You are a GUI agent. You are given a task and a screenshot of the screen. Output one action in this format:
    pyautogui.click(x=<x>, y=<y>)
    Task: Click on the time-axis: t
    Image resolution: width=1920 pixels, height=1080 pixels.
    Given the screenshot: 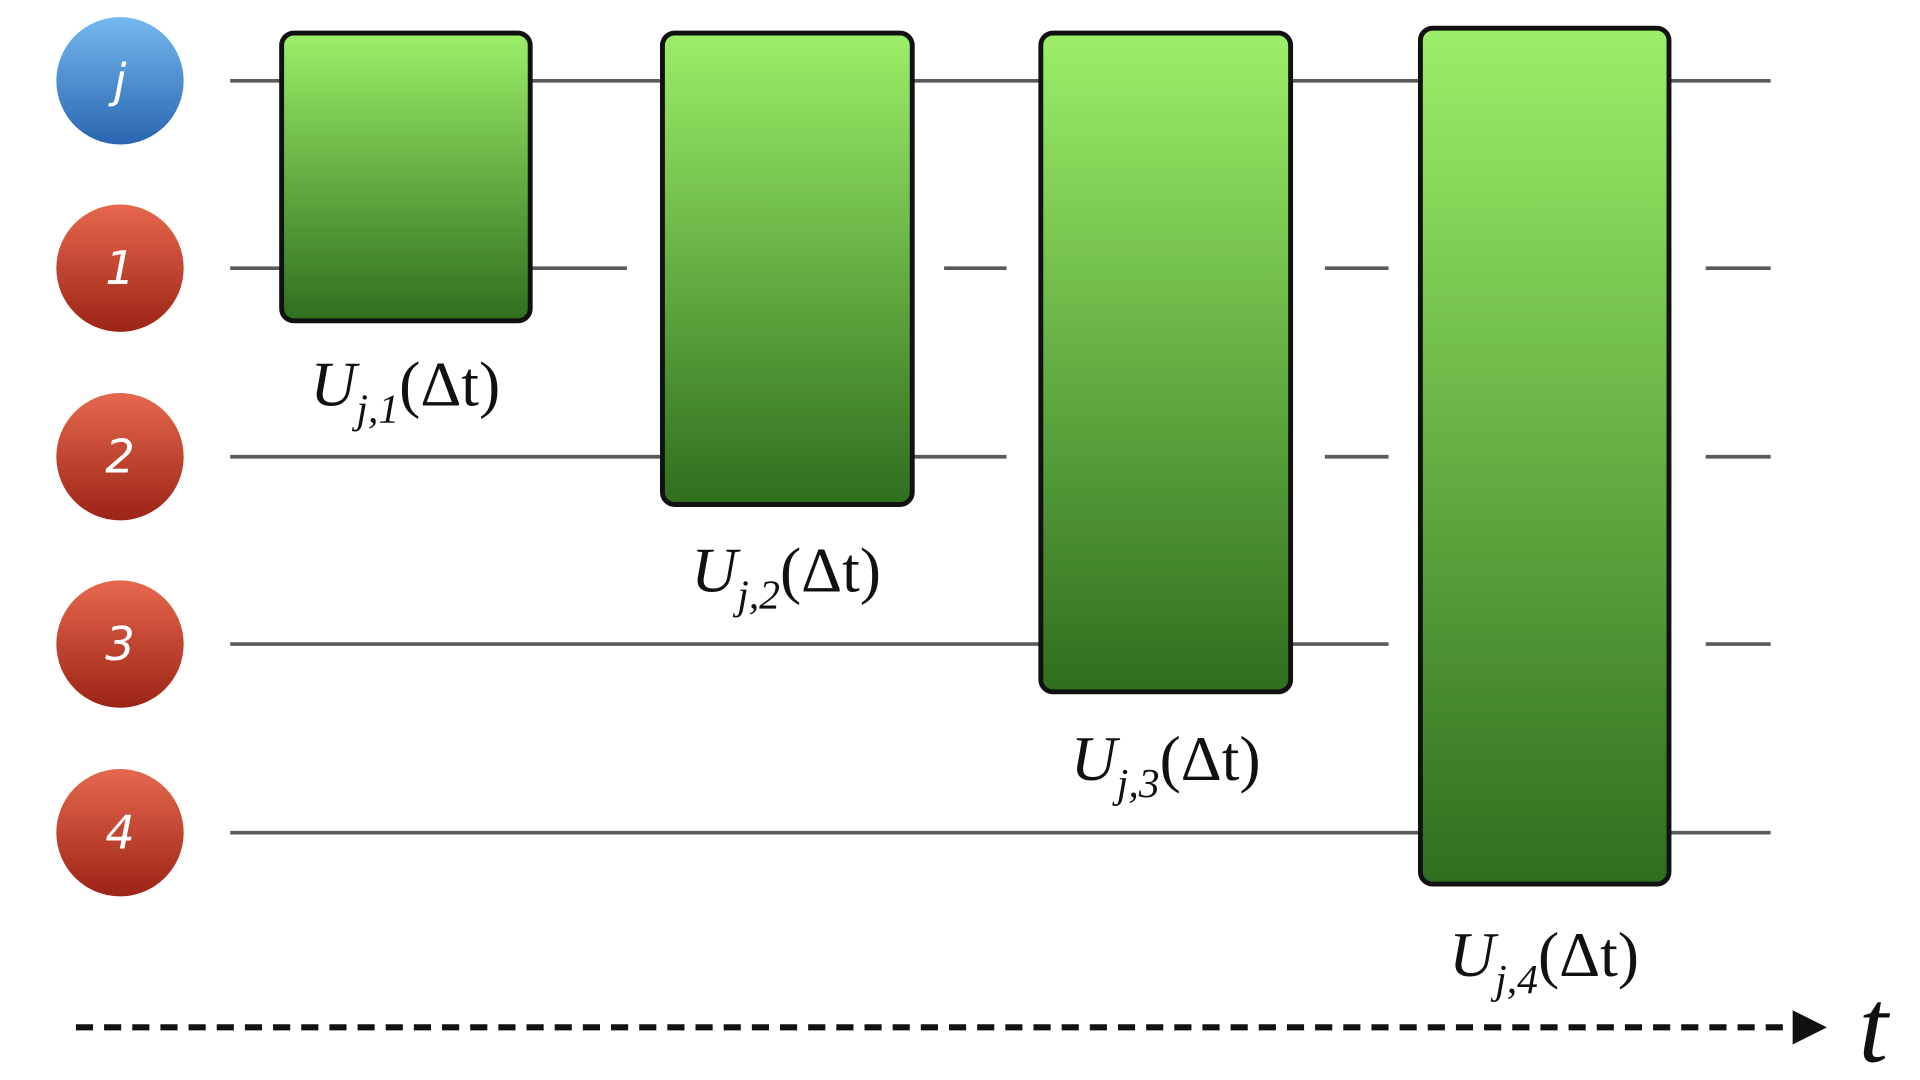 What is the action you would take?
    pyautogui.click(x=983, y=1024)
    